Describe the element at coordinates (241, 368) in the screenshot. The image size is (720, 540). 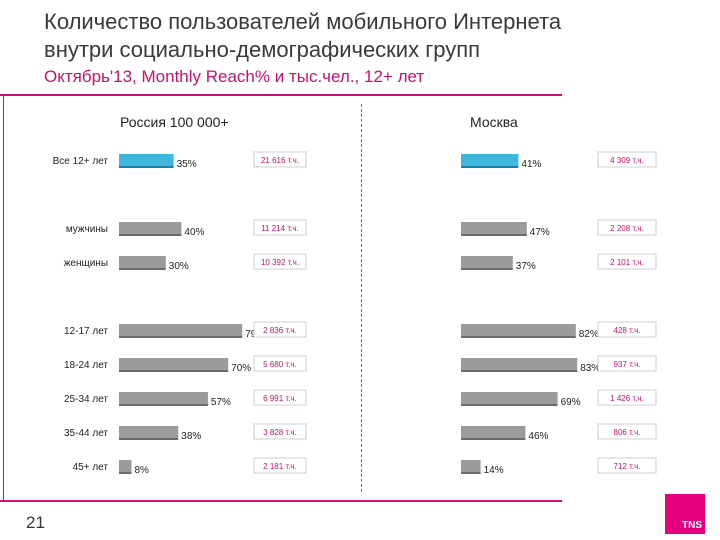
I see `value-label: 70%` at that location.